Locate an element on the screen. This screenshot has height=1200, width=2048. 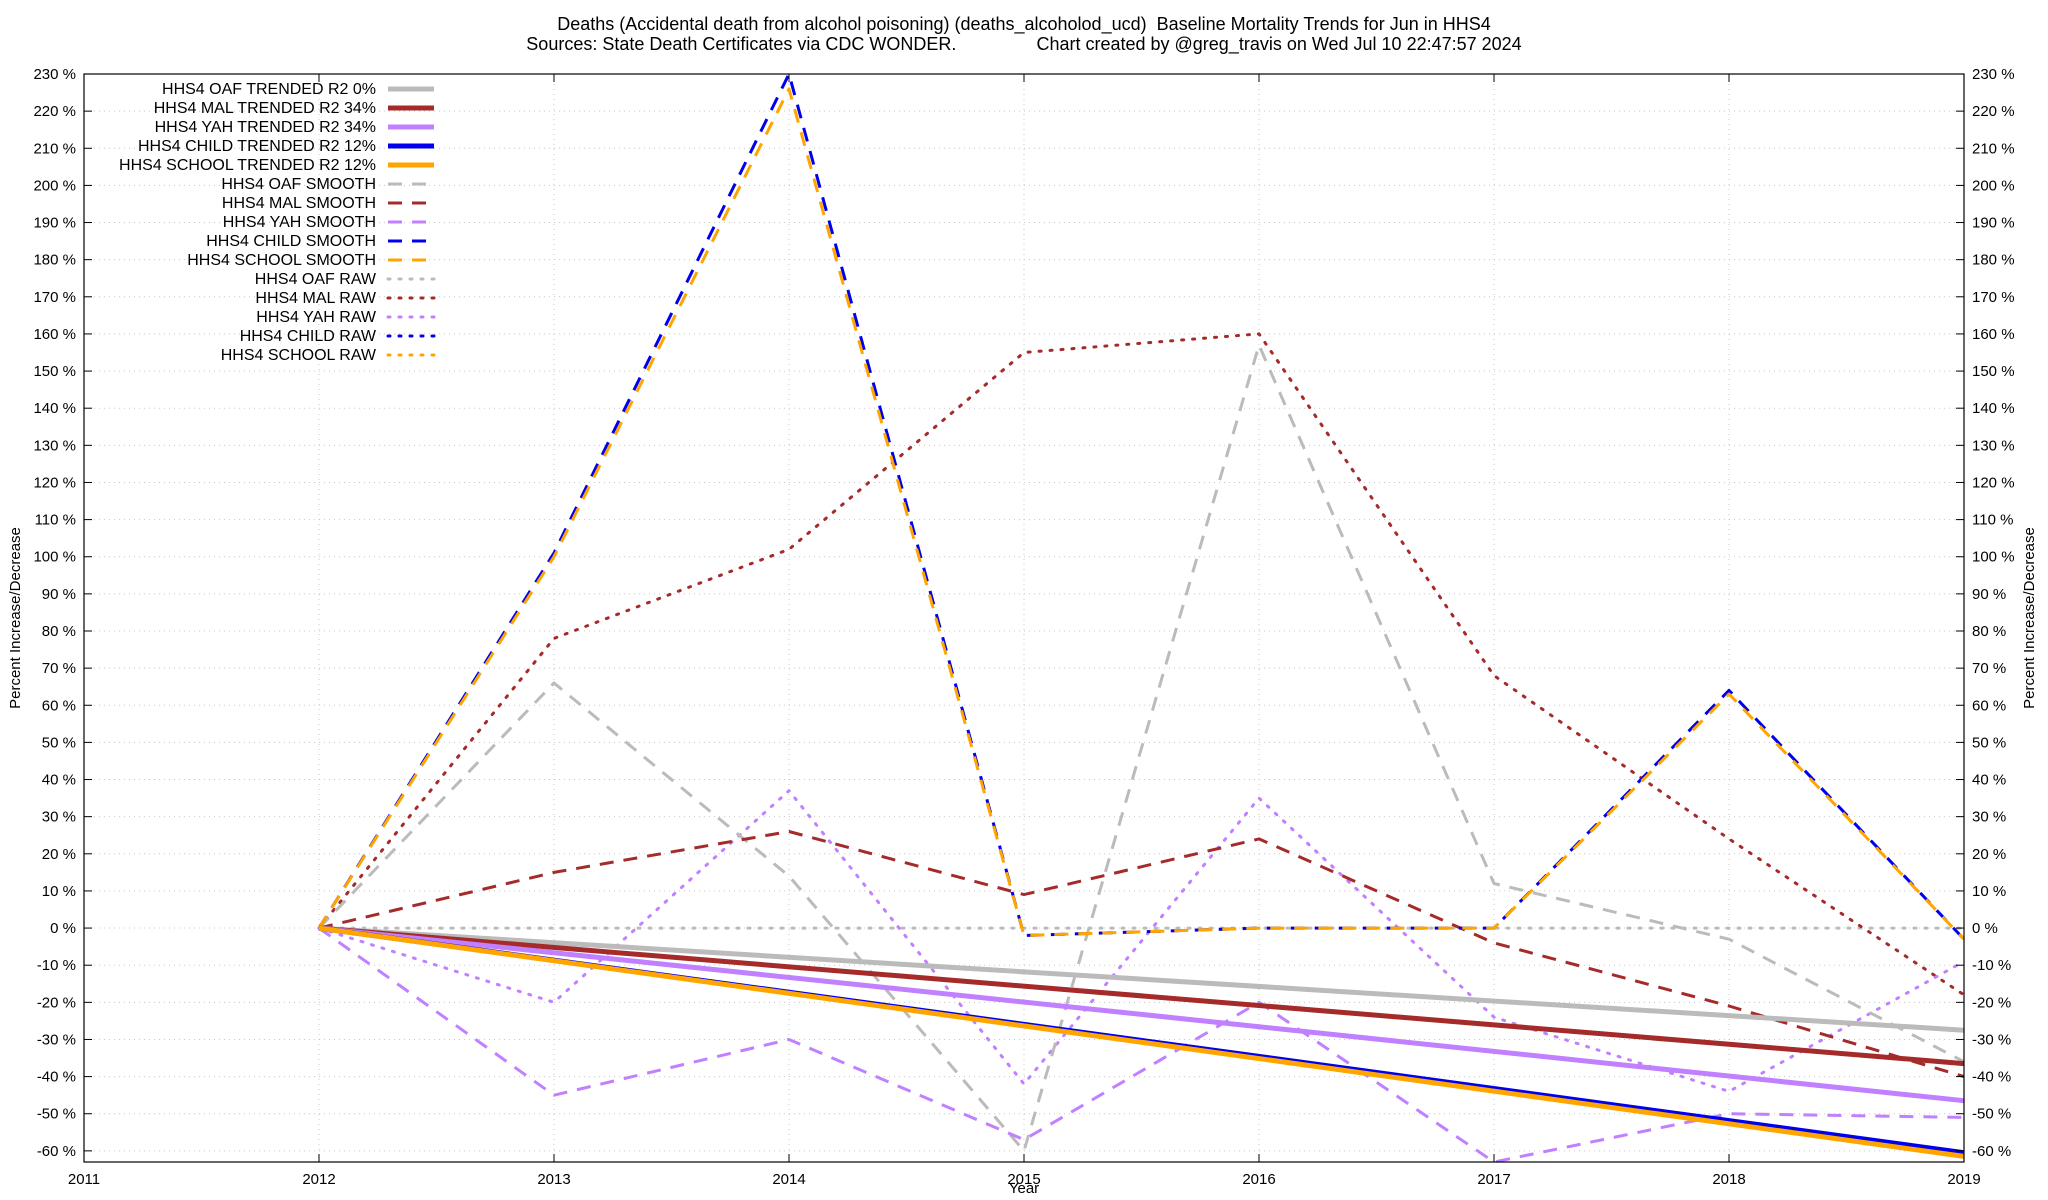
y2-tick-label: -50 % is located at coordinates (1991, 1114).